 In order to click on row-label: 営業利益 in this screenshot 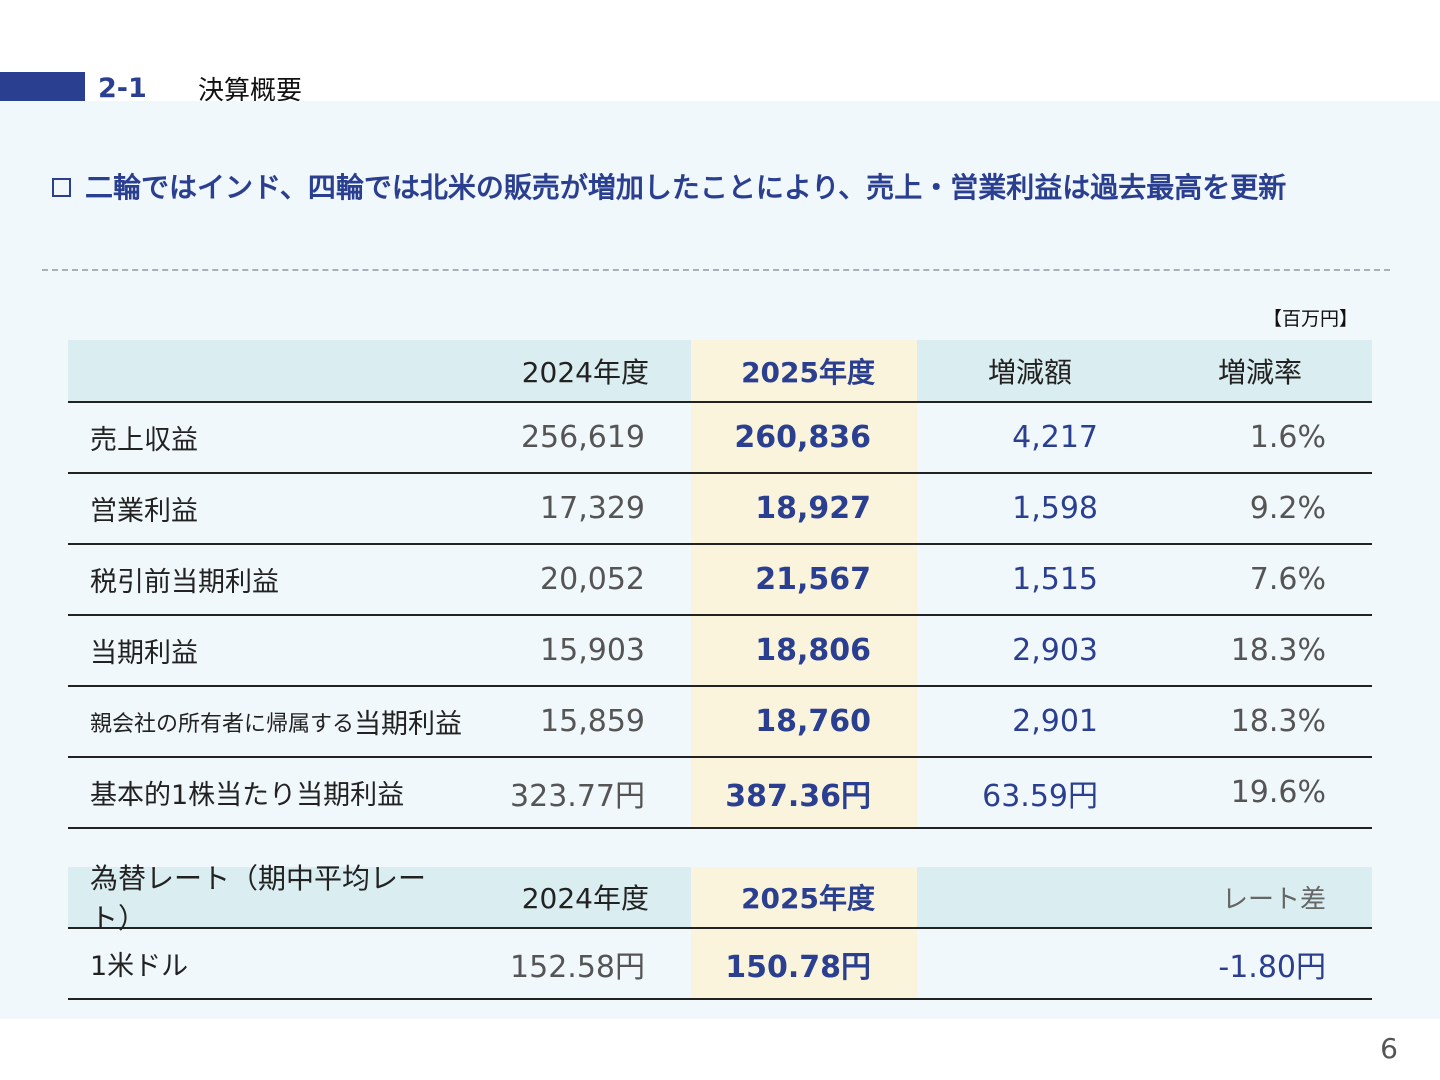, I will do `click(144, 511)`.